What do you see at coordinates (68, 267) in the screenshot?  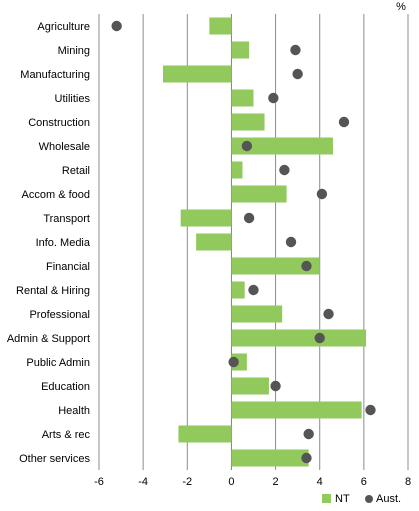 I see `category-label: Financial` at bounding box center [68, 267].